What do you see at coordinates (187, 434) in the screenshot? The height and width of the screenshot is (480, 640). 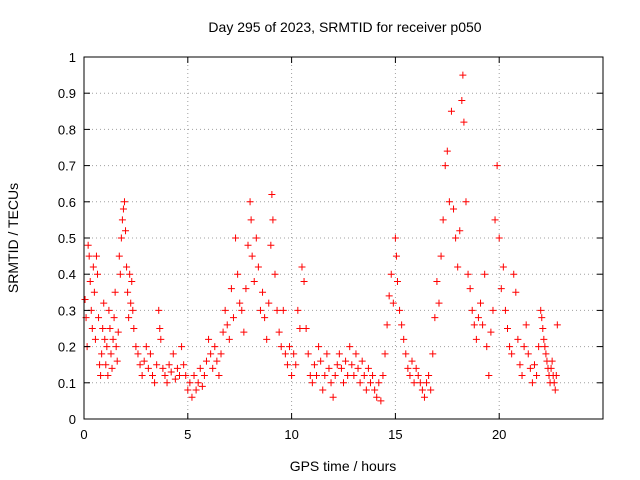 I see `x-tick-label: 5` at bounding box center [187, 434].